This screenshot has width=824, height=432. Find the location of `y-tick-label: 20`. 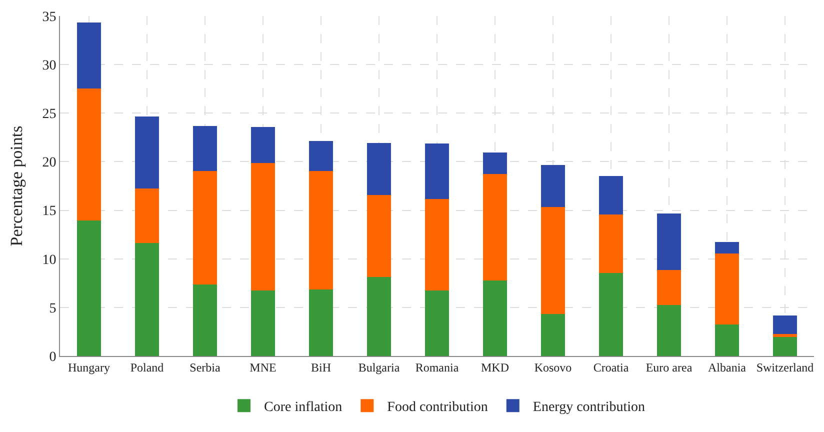

y-tick-label: 20 is located at coordinates (49, 163).